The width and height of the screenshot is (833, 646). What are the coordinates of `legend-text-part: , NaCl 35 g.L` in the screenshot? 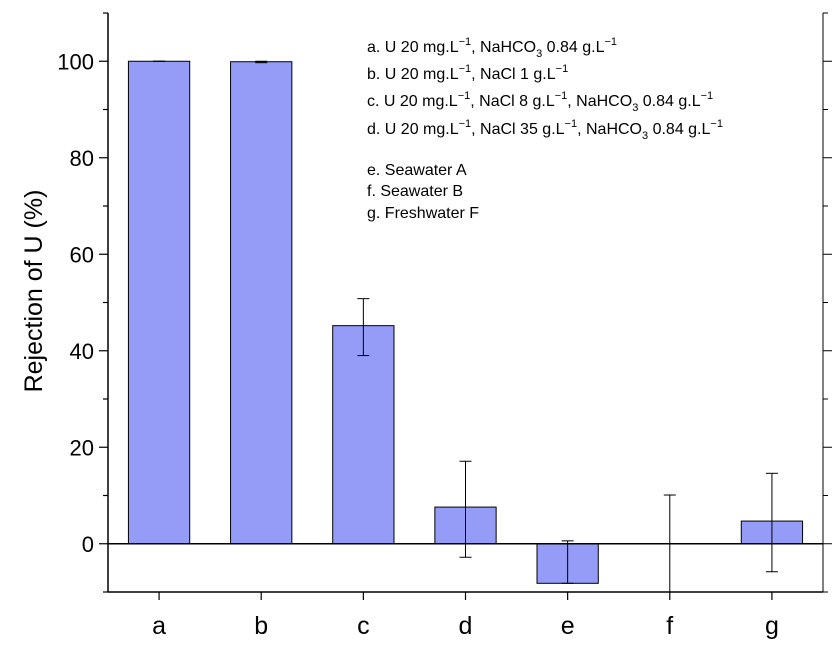 It's located at (517, 129).